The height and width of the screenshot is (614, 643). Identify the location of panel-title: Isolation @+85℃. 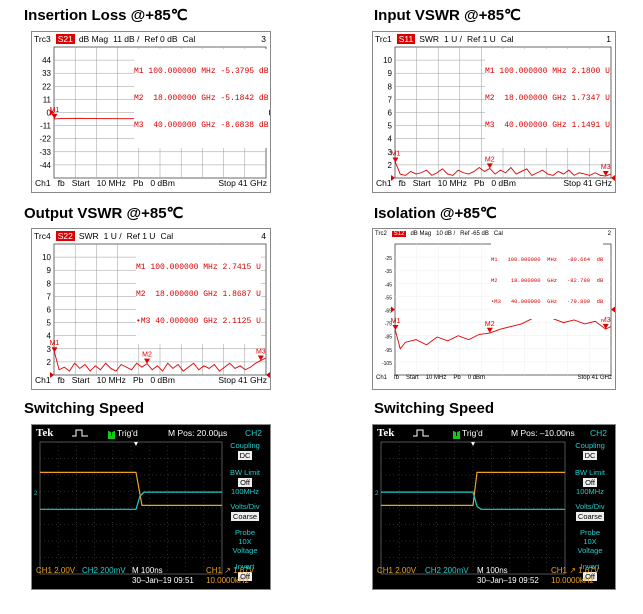
(435, 213).